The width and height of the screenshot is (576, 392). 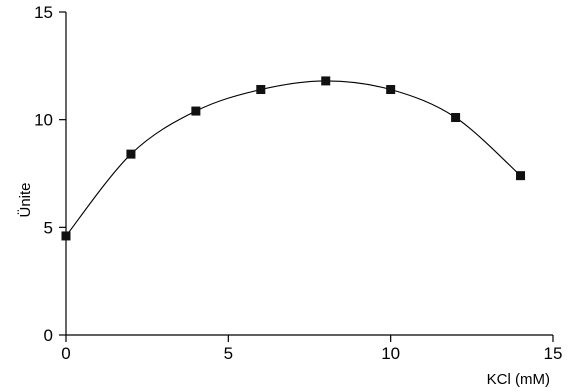 I want to click on y-tick-label-0: 0, so click(x=48, y=335).